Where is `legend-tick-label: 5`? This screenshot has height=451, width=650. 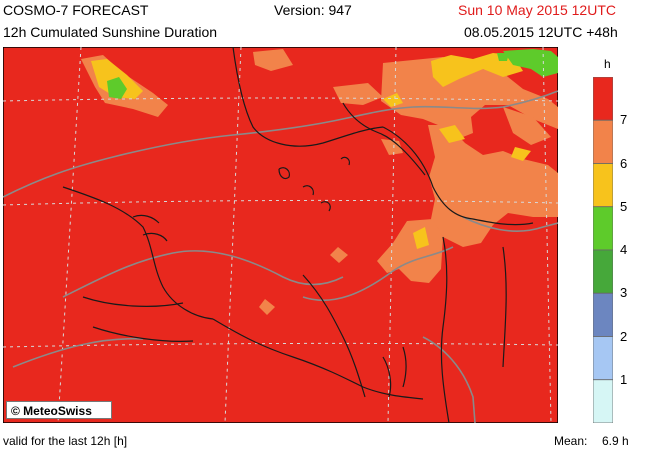
legend-tick-label: 5 is located at coordinates (624, 206).